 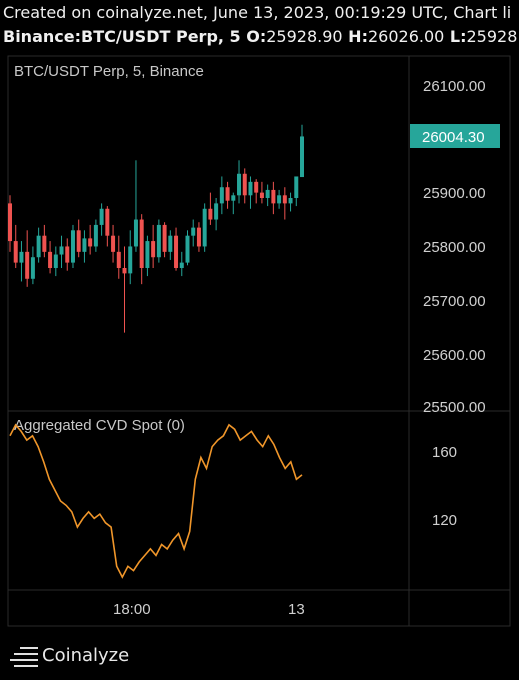 What do you see at coordinates (454, 247) in the screenshot?
I see `y-tick: 25800.00` at bounding box center [454, 247].